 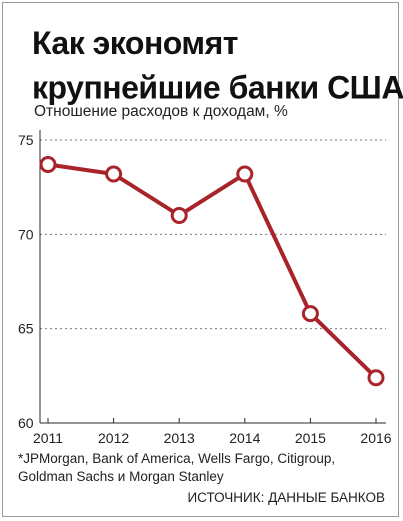 I want to click on y-tick-label: 70, so click(x=26, y=234).